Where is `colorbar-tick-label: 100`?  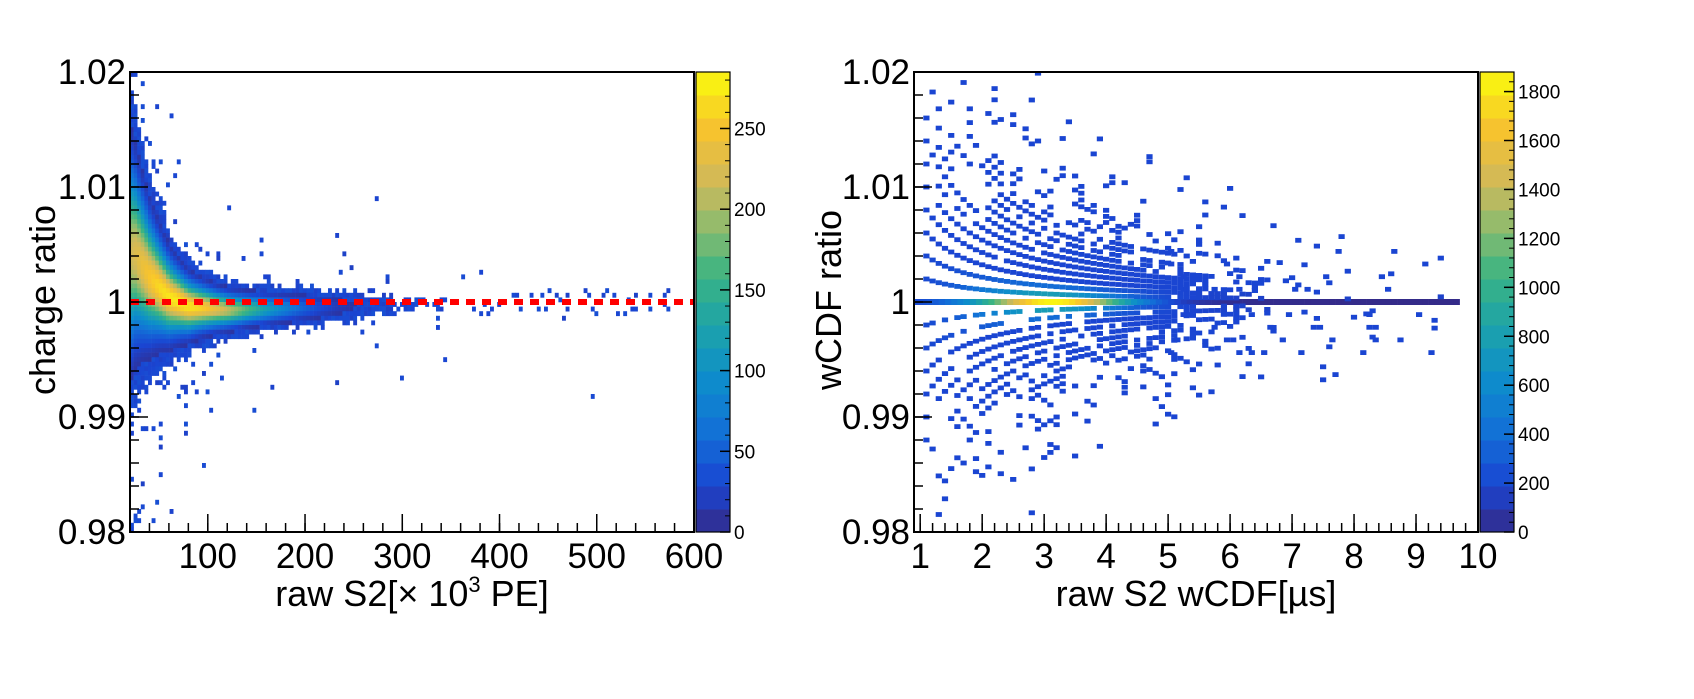
colorbar-tick-label: 100 is located at coordinates (750, 372).